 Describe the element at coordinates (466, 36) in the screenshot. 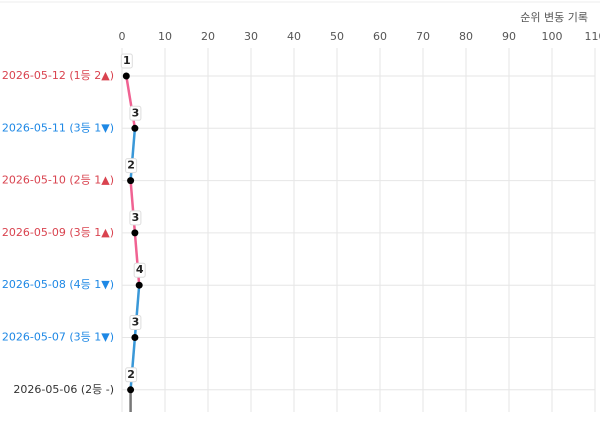

I see `x-tick-label: 80` at that location.